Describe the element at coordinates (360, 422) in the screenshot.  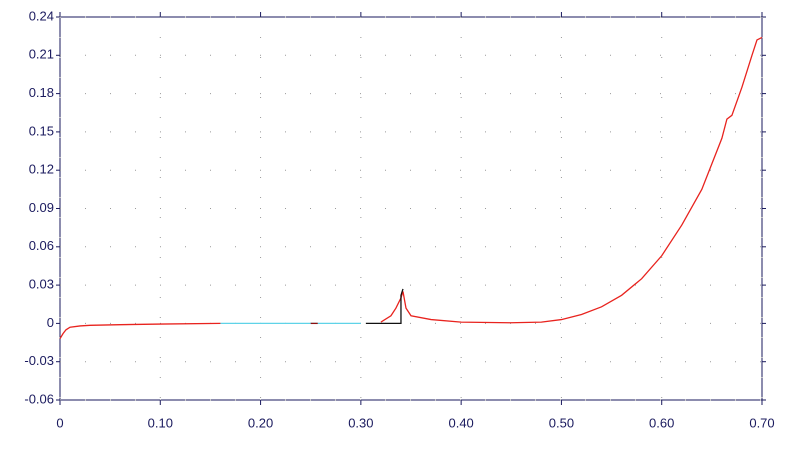
I see `x-tick-label: 0.30` at that location.